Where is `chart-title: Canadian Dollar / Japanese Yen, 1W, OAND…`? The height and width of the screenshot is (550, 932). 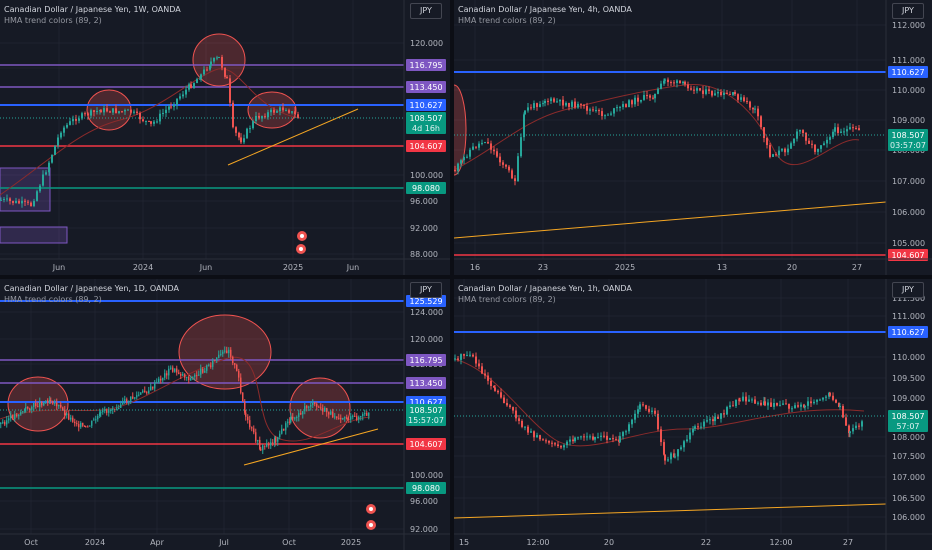
chart-title: Canadian Dollar / Japanese Yen, 1W, OAND… is located at coordinates (92, 9).